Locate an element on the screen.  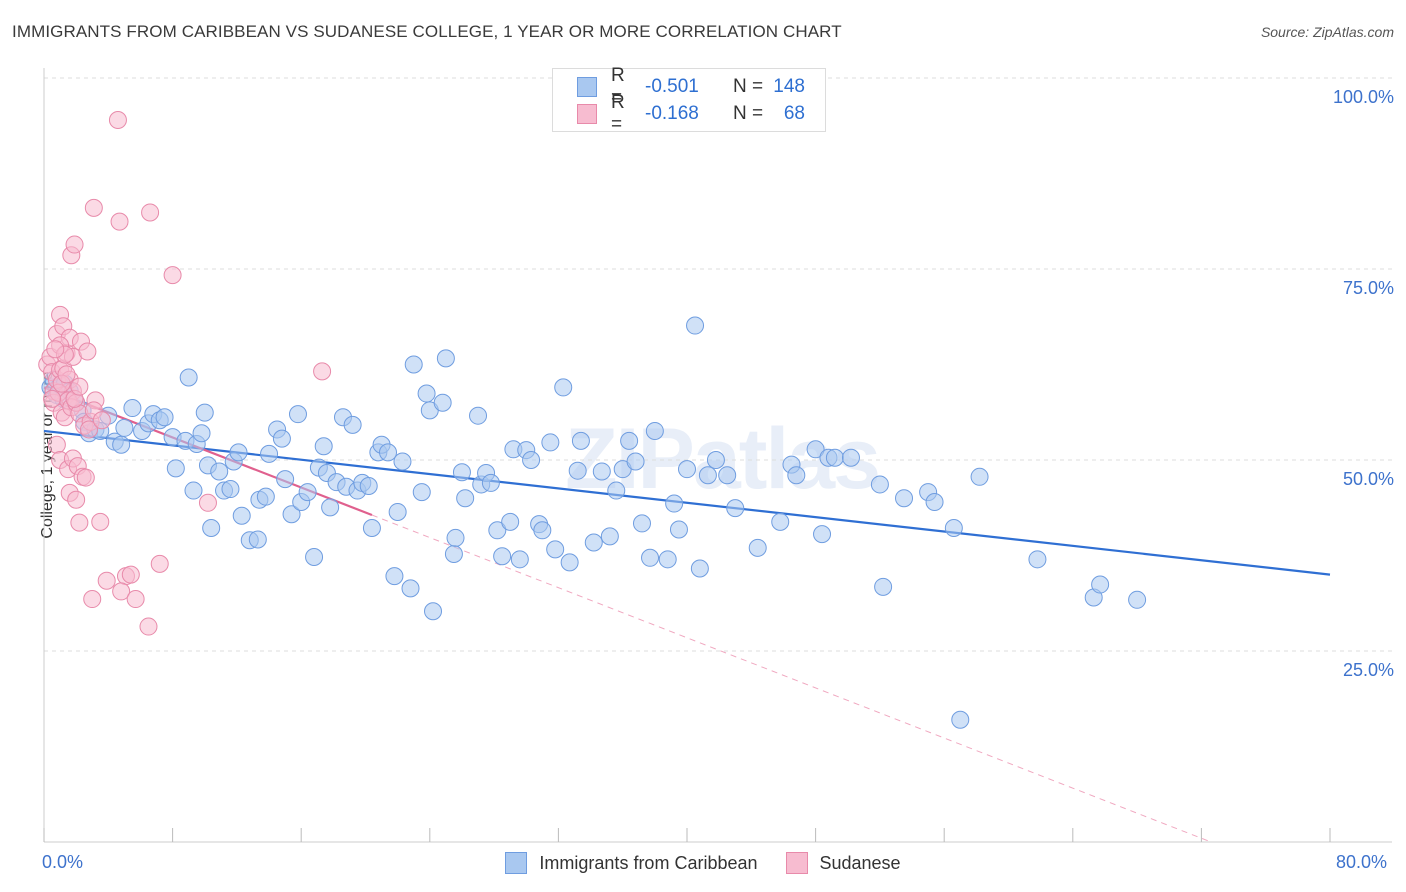
source-credit: Source: ZipAtlas.com is located at coordinates (1327, 32).